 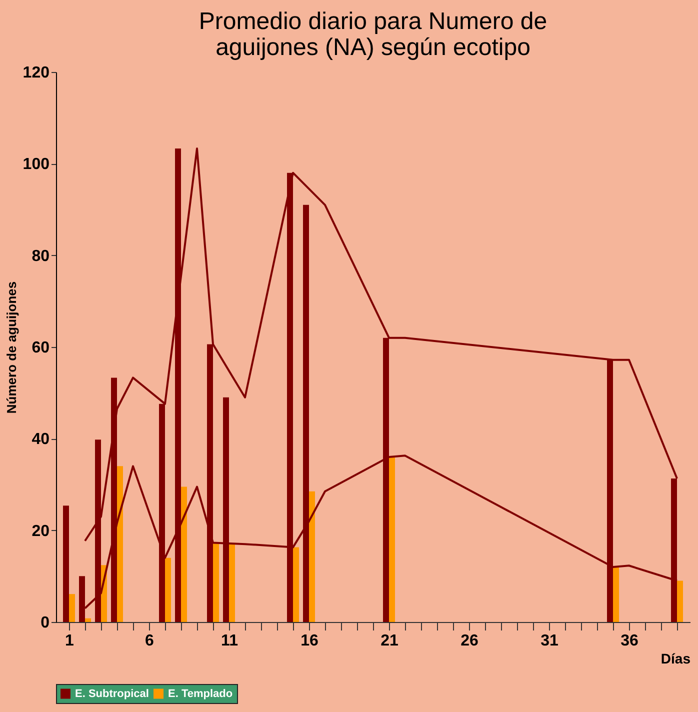 I want to click on y-tick-label: 40, so click(x=41, y=439).